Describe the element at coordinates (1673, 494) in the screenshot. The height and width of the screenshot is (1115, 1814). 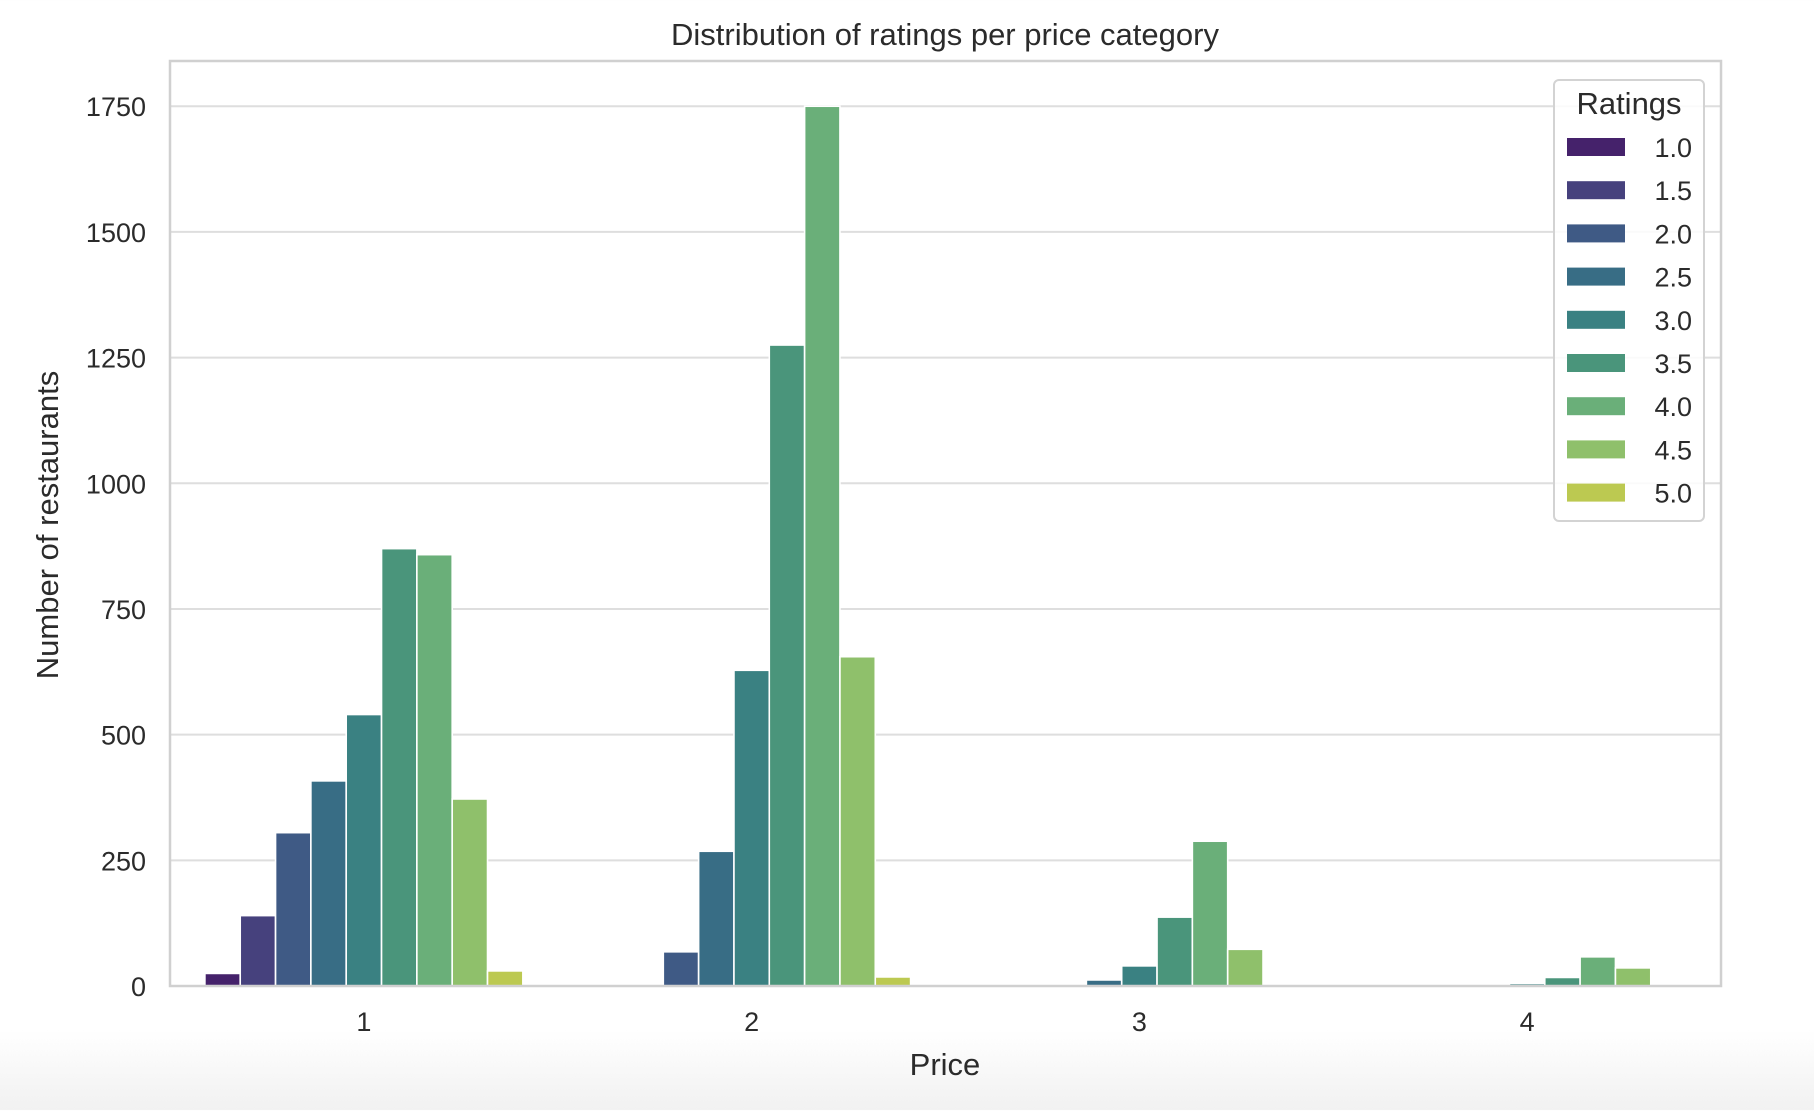
I see `legend-label: 5.0` at that location.